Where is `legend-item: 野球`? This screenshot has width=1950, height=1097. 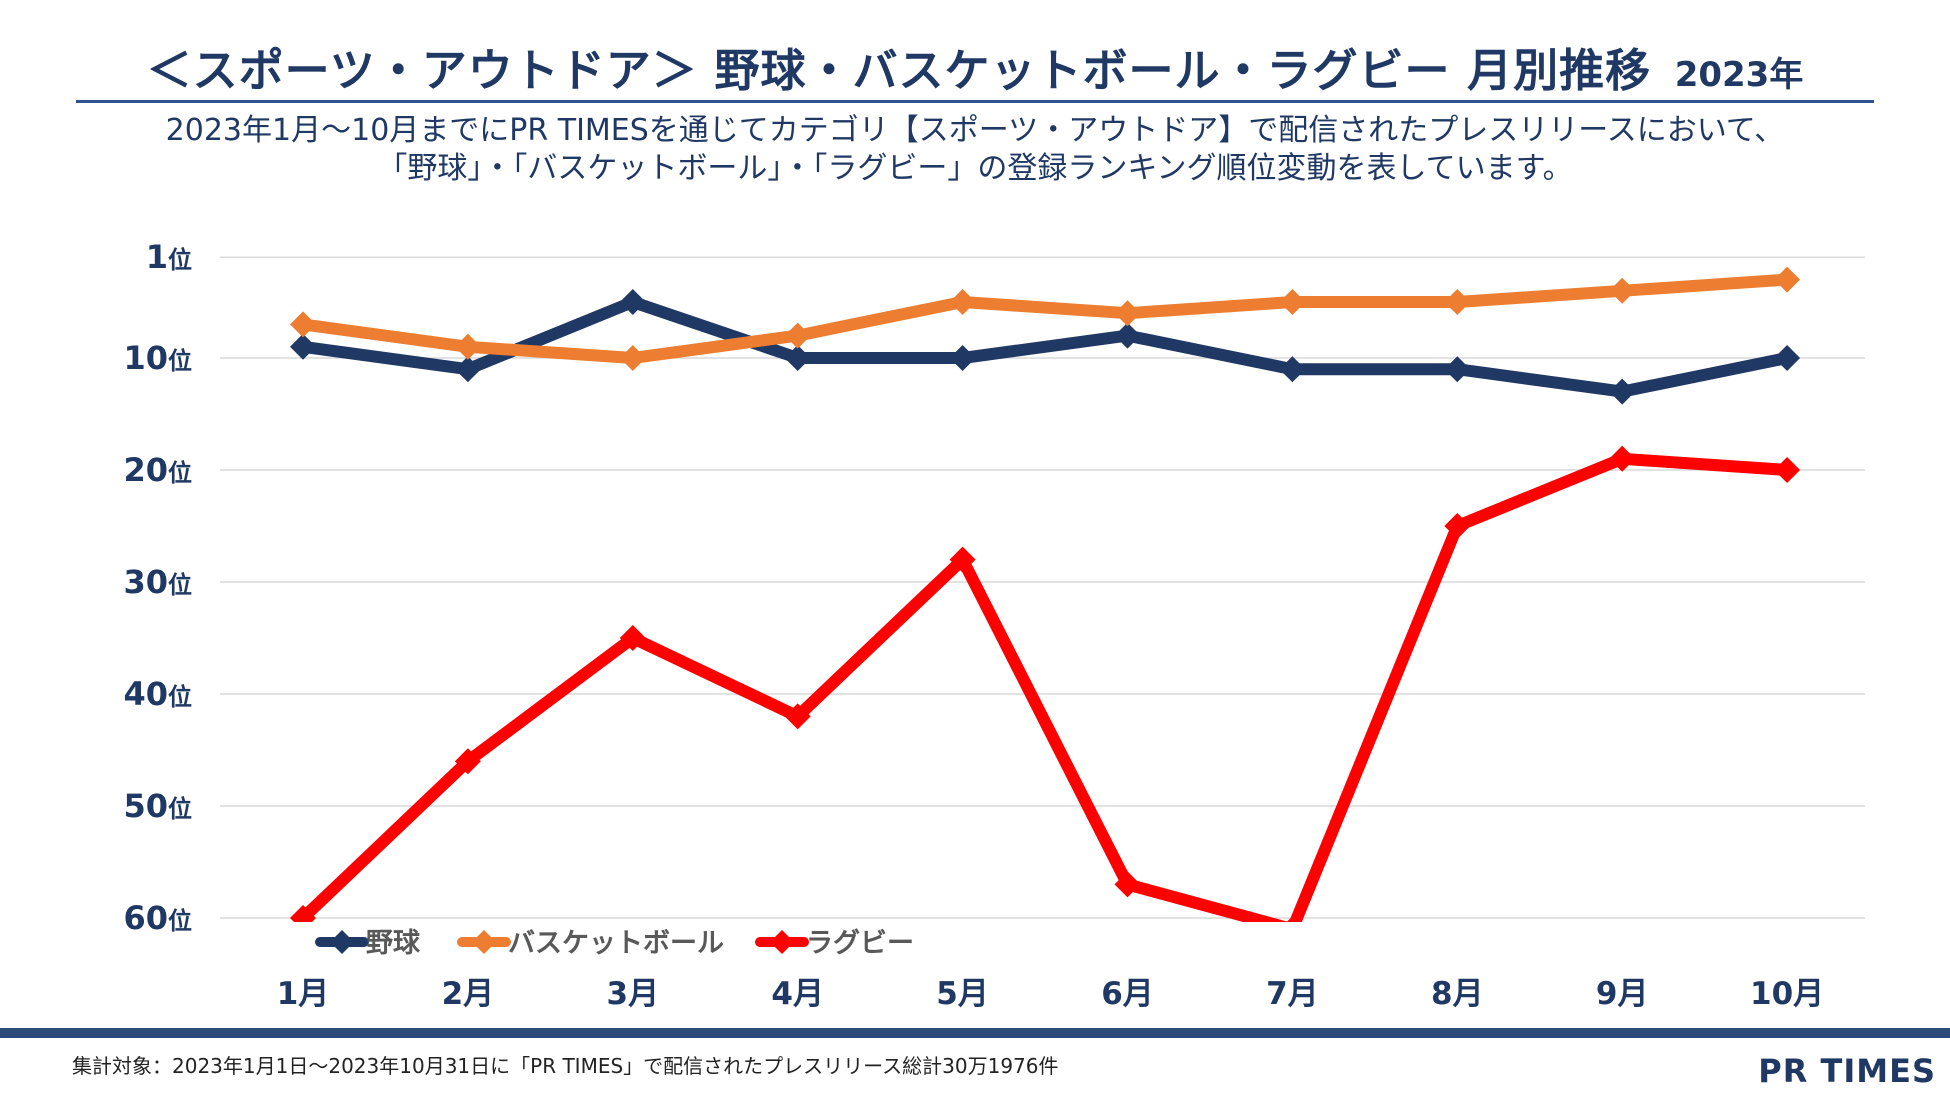
legend-item: 野球 is located at coordinates (368, 943).